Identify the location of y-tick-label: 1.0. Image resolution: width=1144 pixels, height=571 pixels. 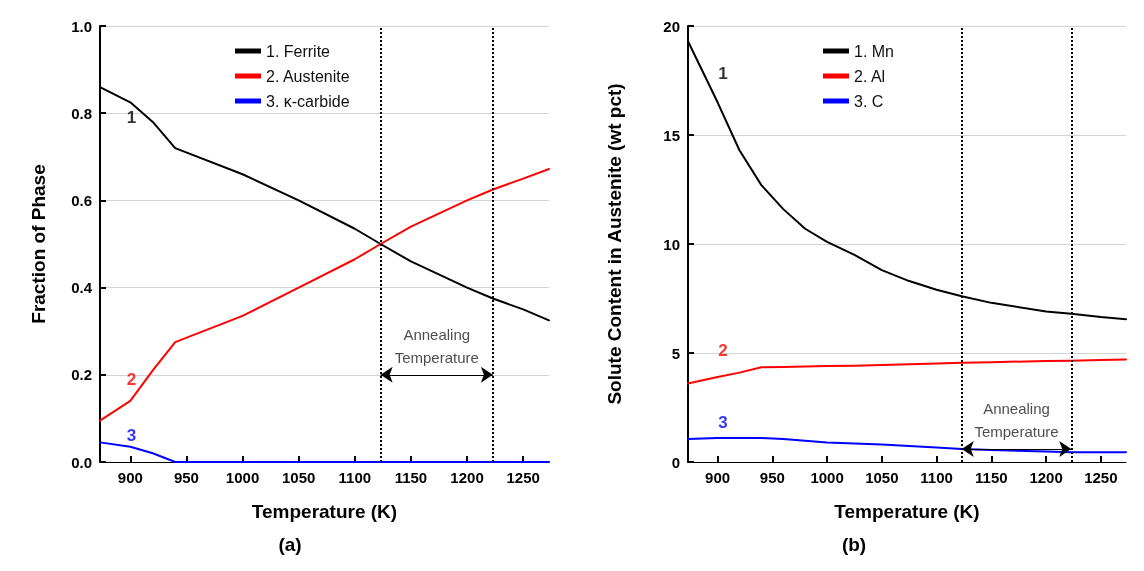
(81, 26).